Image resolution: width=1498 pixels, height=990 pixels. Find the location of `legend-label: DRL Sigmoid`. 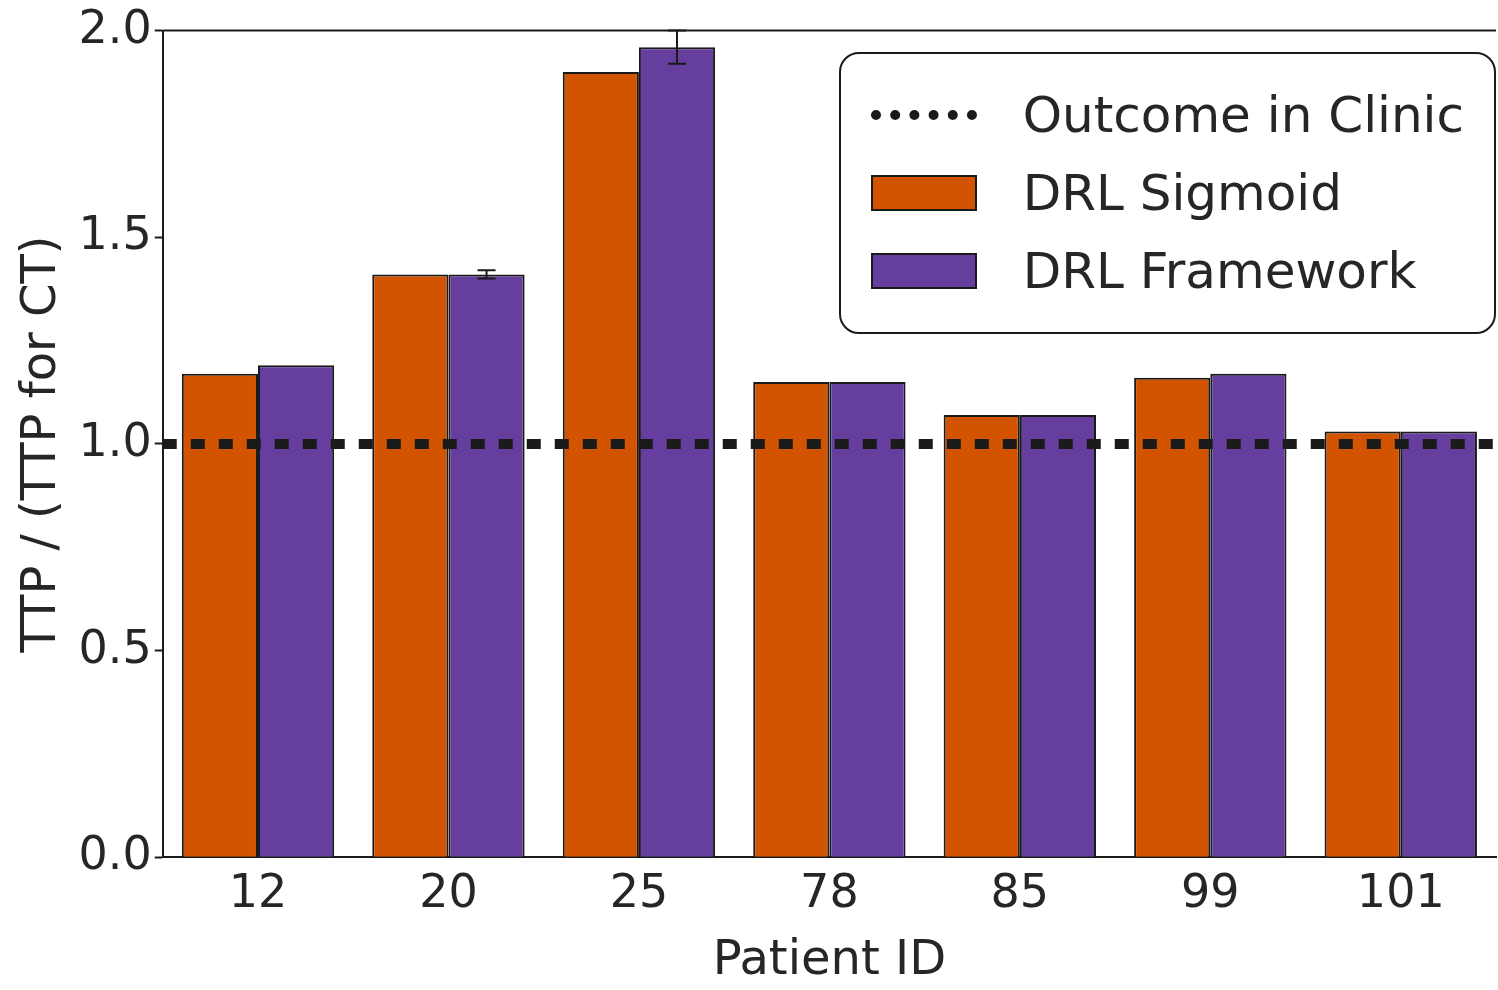

legend-label: DRL Sigmoid is located at coordinates (1182, 193).